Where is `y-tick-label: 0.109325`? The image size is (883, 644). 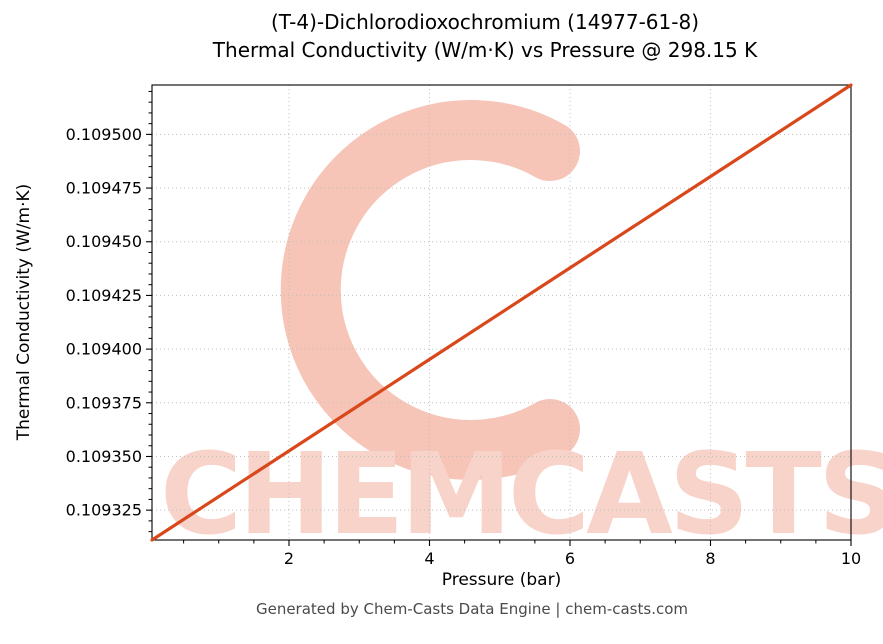
y-tick-label: 0.109325 is located at coordinates (104, 510).